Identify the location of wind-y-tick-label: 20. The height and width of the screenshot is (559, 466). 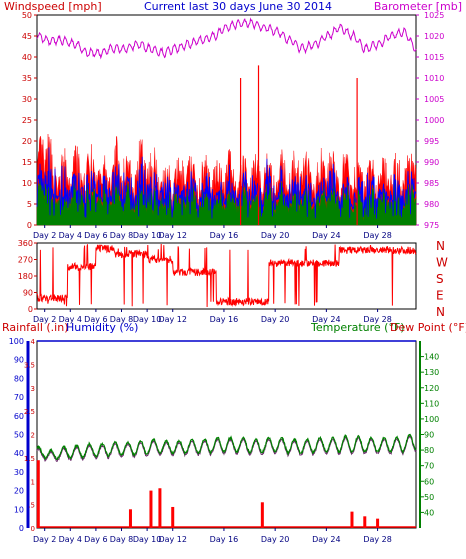
(27, 141).